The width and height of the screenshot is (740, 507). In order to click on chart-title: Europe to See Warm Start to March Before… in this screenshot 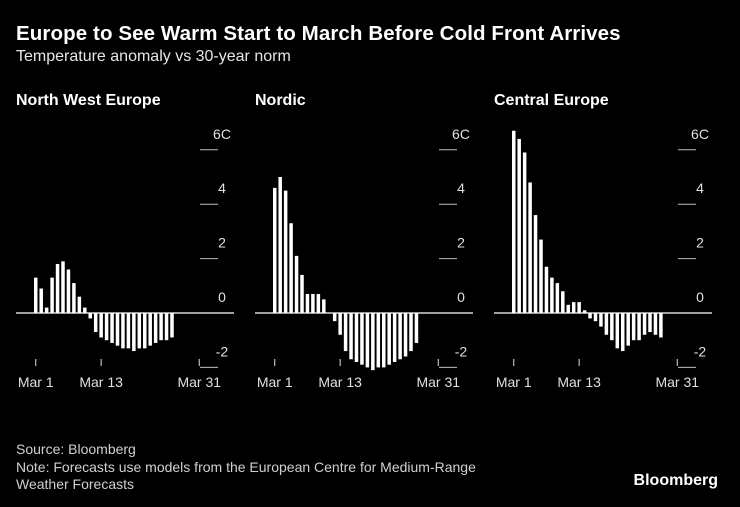, I will do `click(318, 33)`.